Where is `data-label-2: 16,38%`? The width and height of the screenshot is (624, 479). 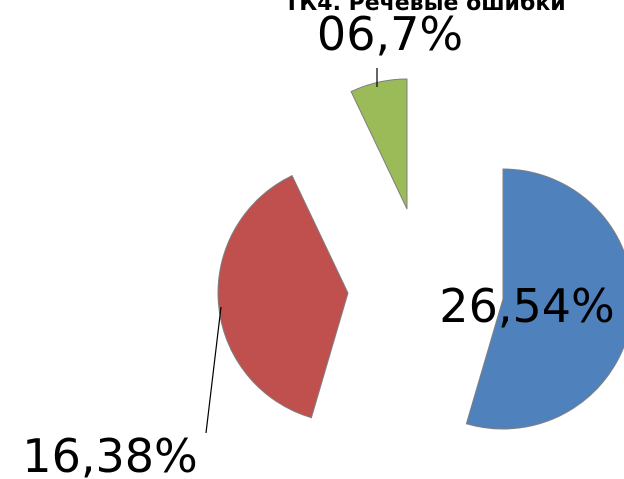 data-label-2: 16,38% is located at coordinates (109, 454).